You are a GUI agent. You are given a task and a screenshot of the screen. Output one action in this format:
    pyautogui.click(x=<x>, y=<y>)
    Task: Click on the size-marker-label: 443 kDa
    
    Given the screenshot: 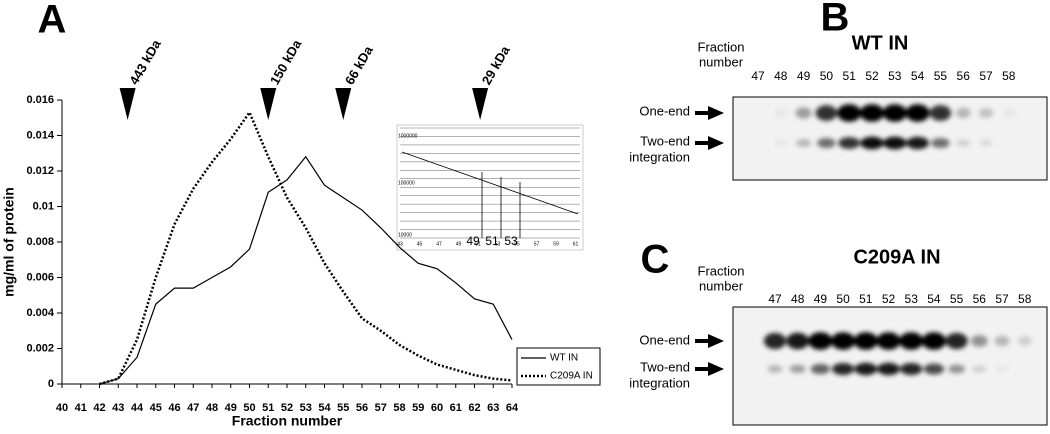 What is the action you would take?
    pyautogui.click(x=145, y=61)
    